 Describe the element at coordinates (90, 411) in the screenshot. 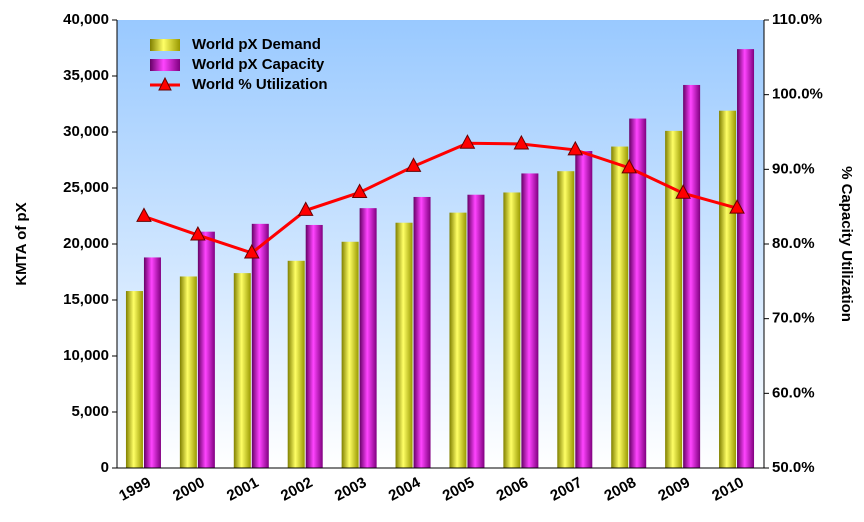

I see `y-tick-label: 5,000` at that location.